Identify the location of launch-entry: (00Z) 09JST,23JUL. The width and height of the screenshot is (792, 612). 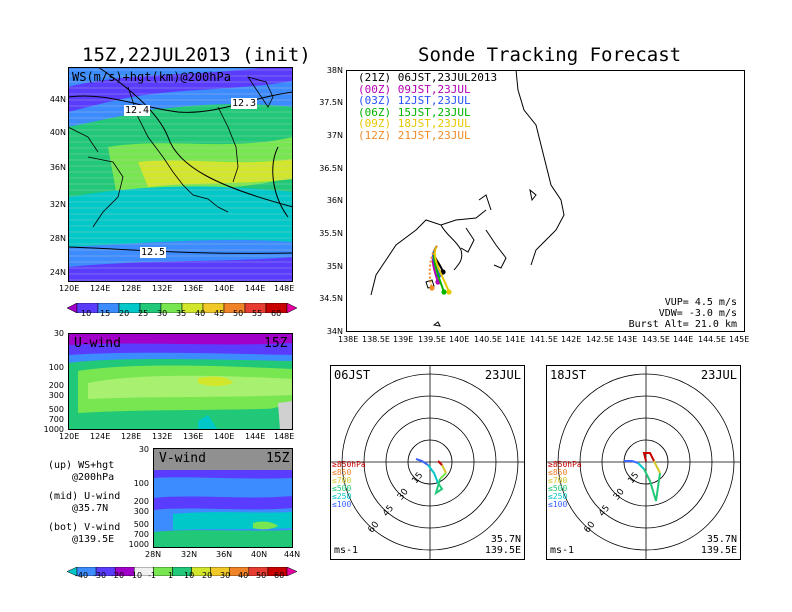
(427, 89).